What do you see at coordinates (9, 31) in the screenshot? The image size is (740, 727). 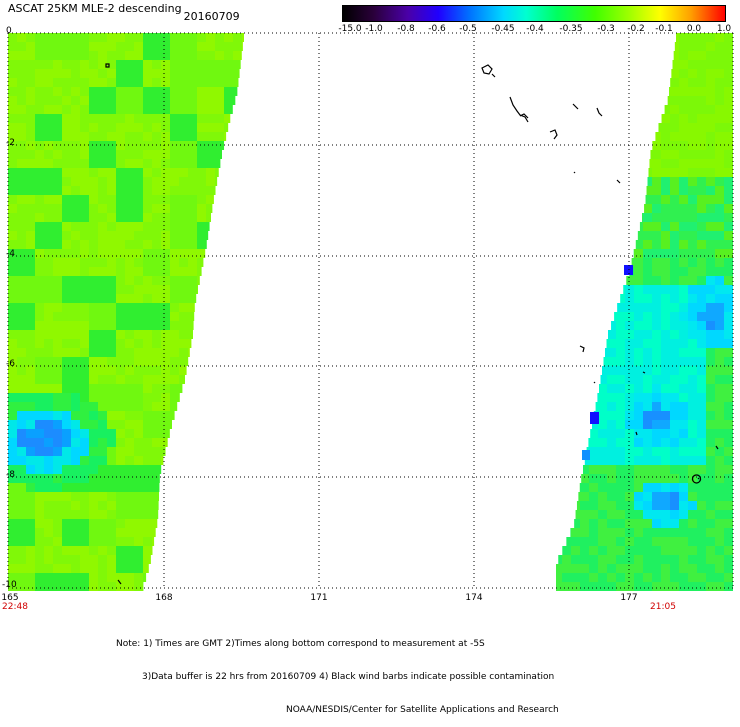 I see `lat-label: 0` at bounding box center [9, 31].